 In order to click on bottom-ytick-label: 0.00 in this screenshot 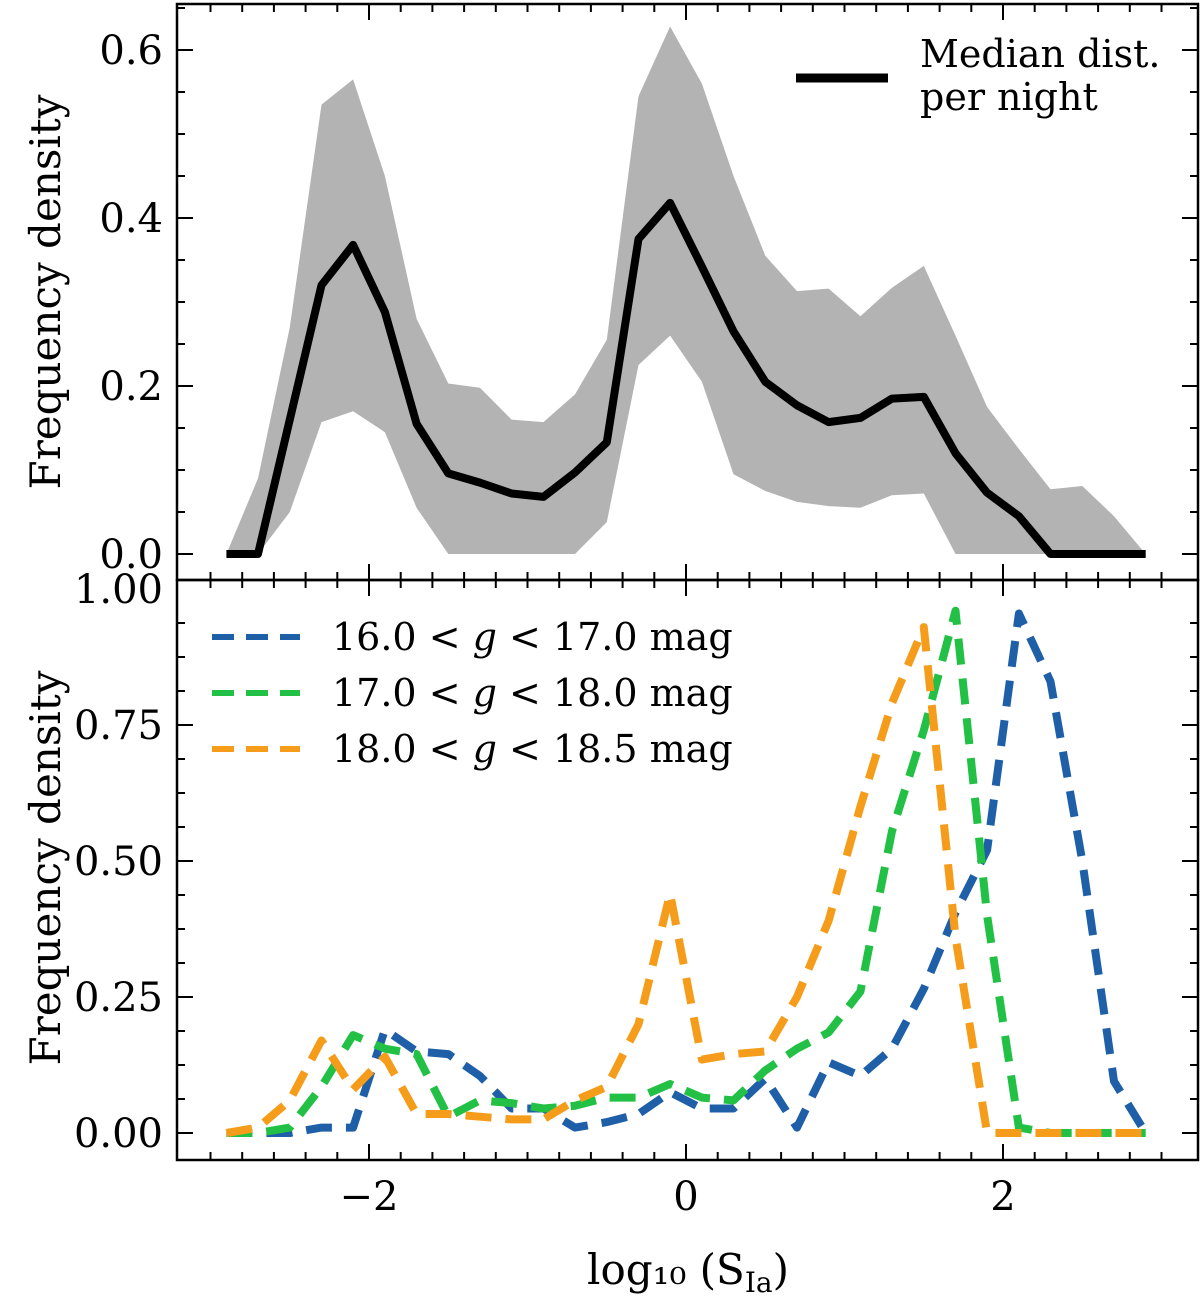, I will do `click(118, 1134)`.